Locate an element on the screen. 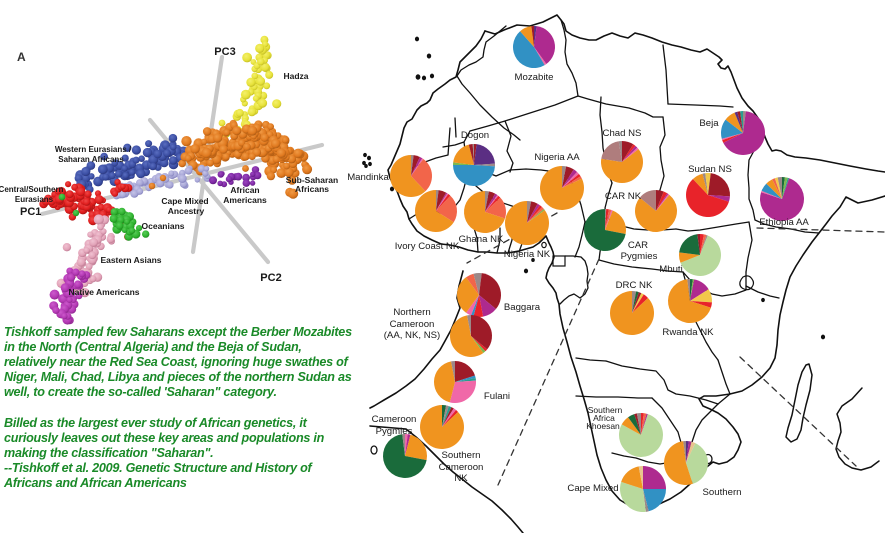 This screenshot has width=885, height=533. svg-text: Ancestry is located at coordinates (186, 211).